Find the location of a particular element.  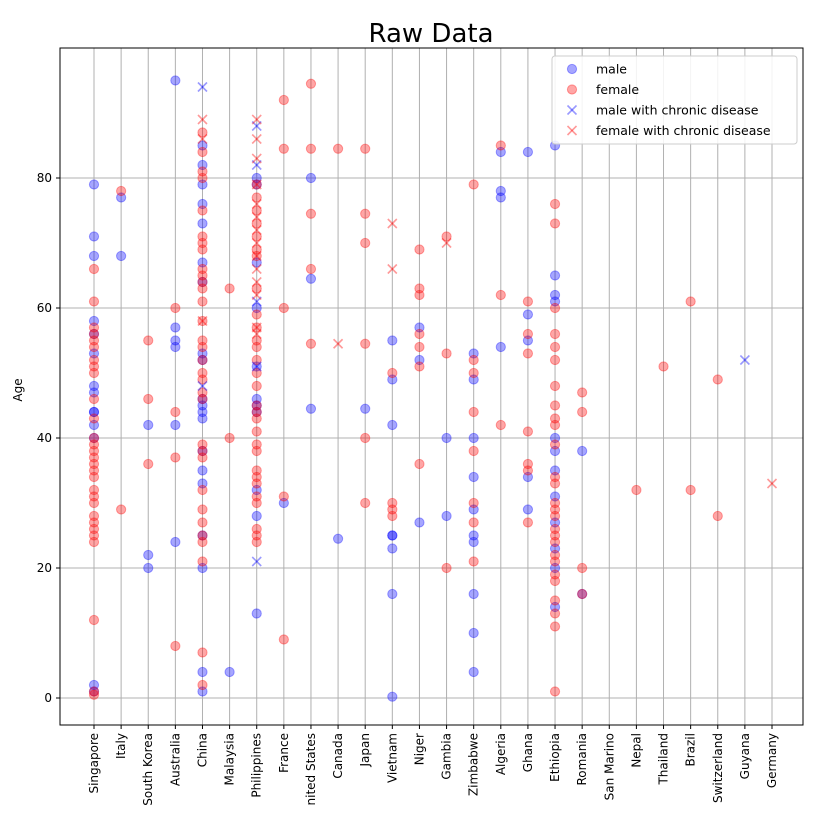

legend-box is located at coordinates (674, 100).